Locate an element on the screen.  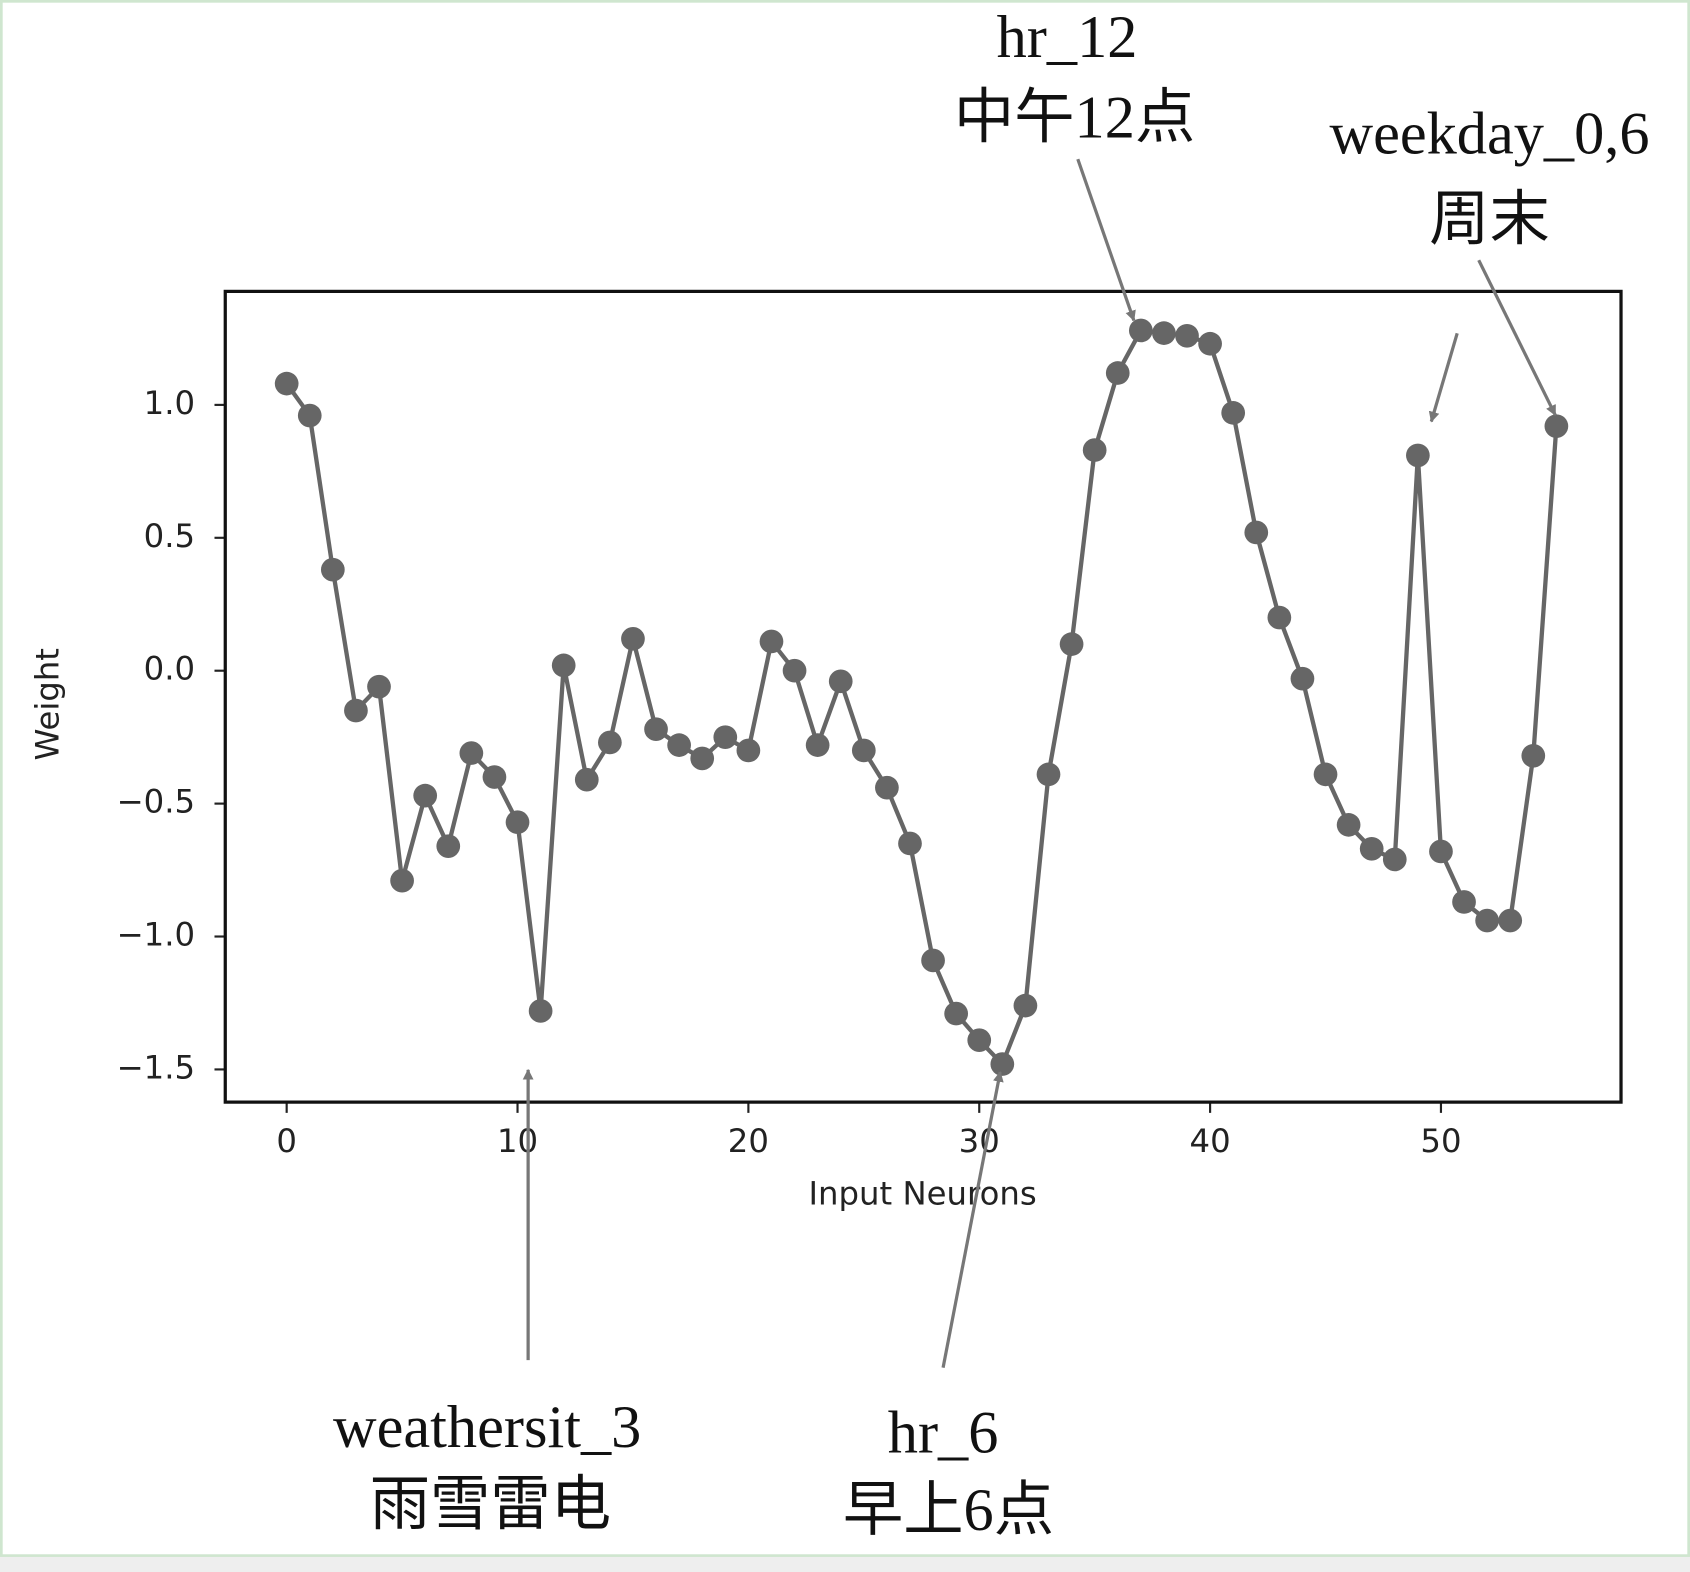
y-tick-label: −1.0 is located at coordinates (156, 935).